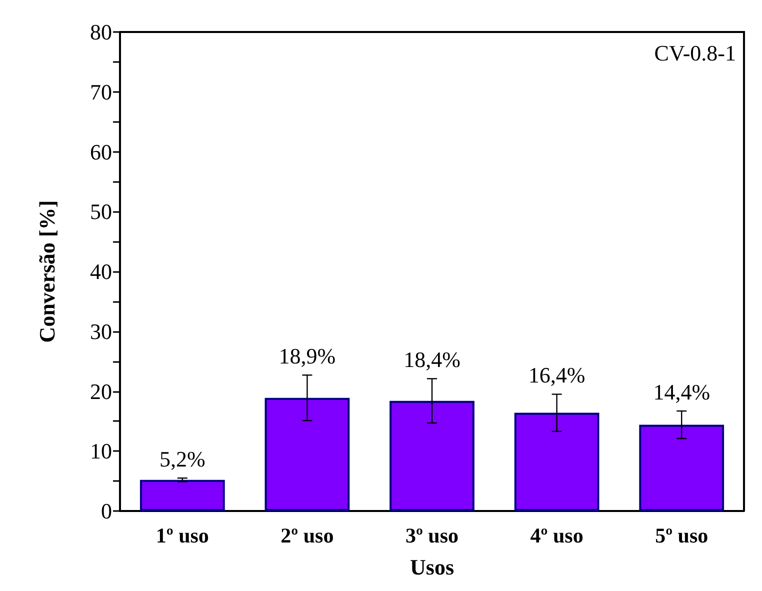 This screenshot has height=591, width=762. Describe the element at coordinates (101, 451) in the screenshot. I see `y-tick-label: 10` at that location.